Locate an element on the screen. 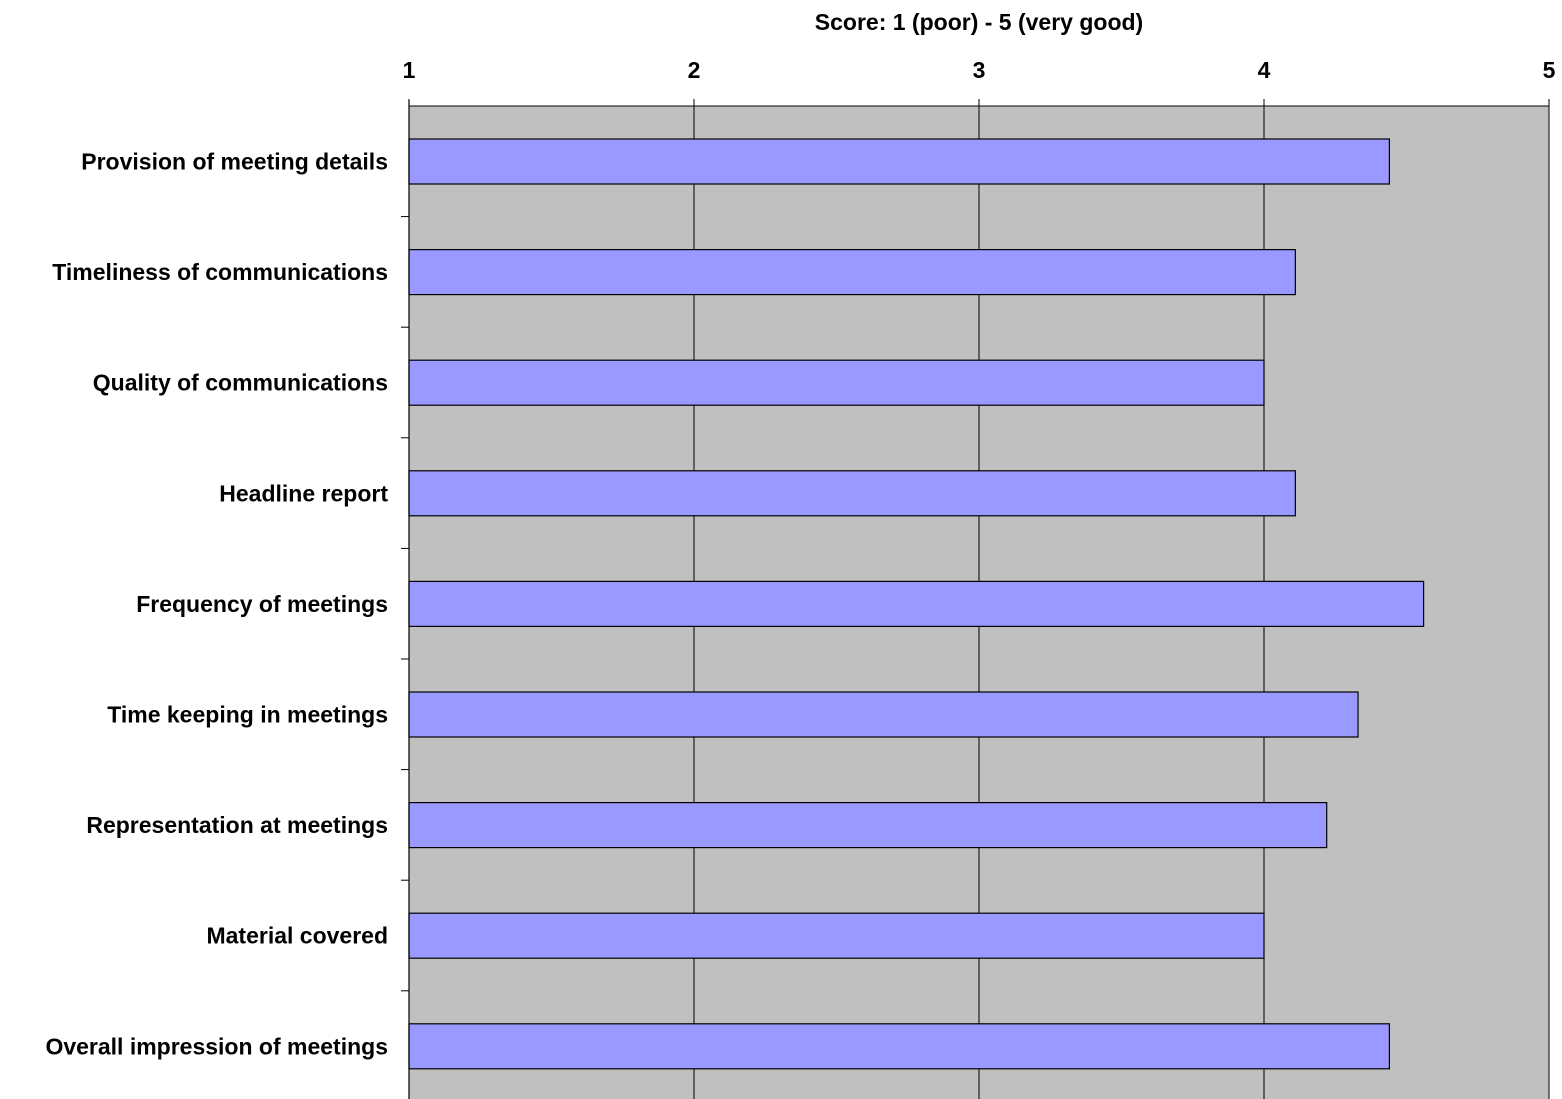 This screenshot has width=1562, height=1099. category-label: Material covered is located at coordinates (297, 936).